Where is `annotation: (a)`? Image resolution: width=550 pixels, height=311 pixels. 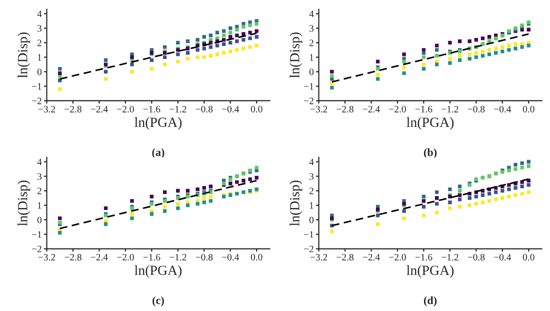 annotation: (a) is located at coordinates (158, 153).